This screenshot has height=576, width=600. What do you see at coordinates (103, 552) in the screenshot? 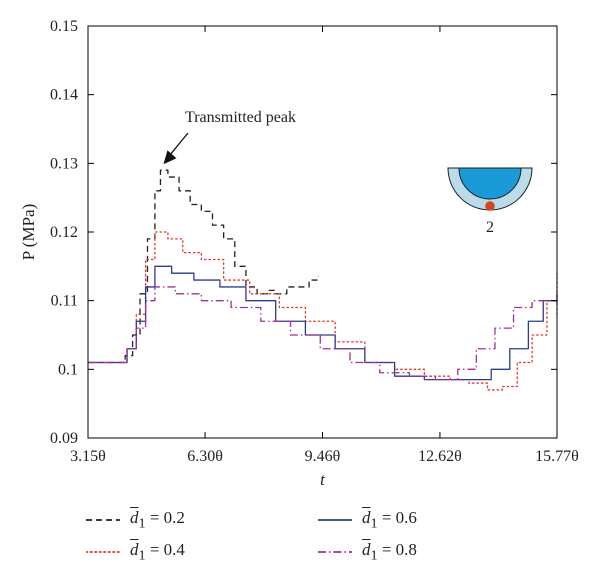
I see `legend-swatch-d1-0.4` at bounding box center [103, 552].